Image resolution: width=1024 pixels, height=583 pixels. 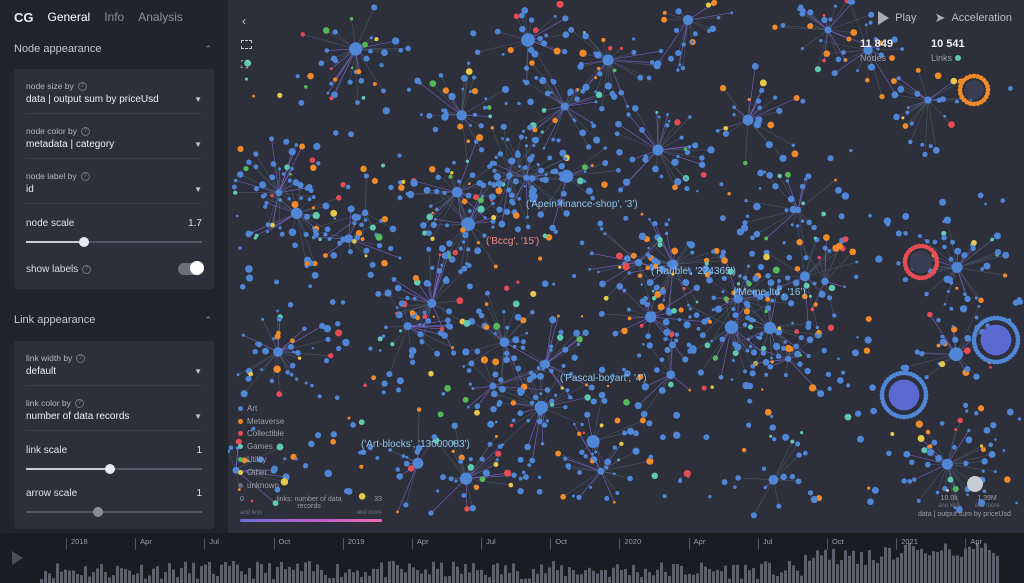 What do you see at coordinates (114, 456) in the screenshot?
I see `link-scale-control: link scale 1` at bounding box center [114, 456].